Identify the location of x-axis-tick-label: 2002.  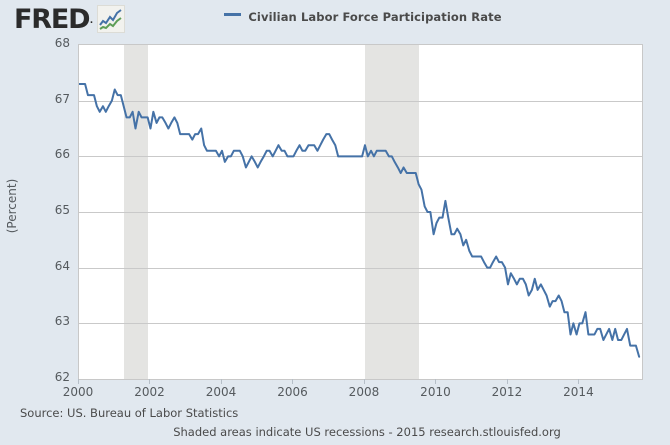
(149, 392).